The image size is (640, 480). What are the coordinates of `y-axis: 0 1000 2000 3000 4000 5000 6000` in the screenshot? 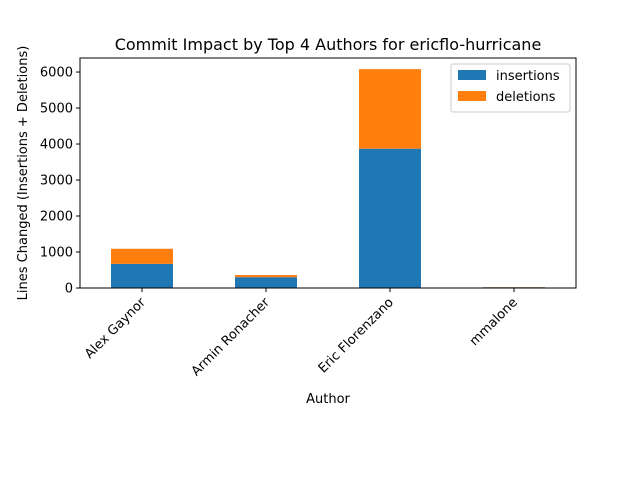 It's located at (60, 181).